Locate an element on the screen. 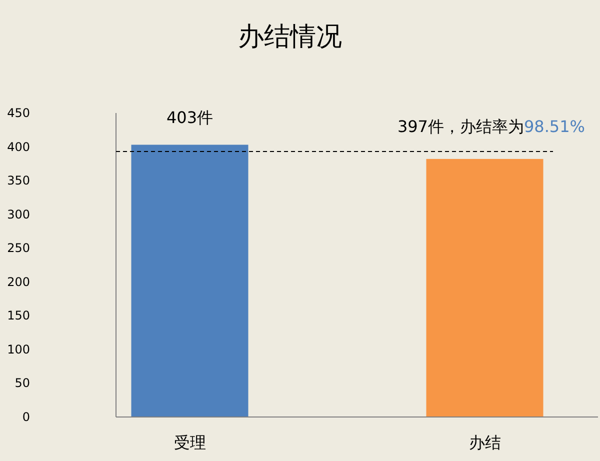  y-tick-label: 450 is located at coordinates (18, 113).